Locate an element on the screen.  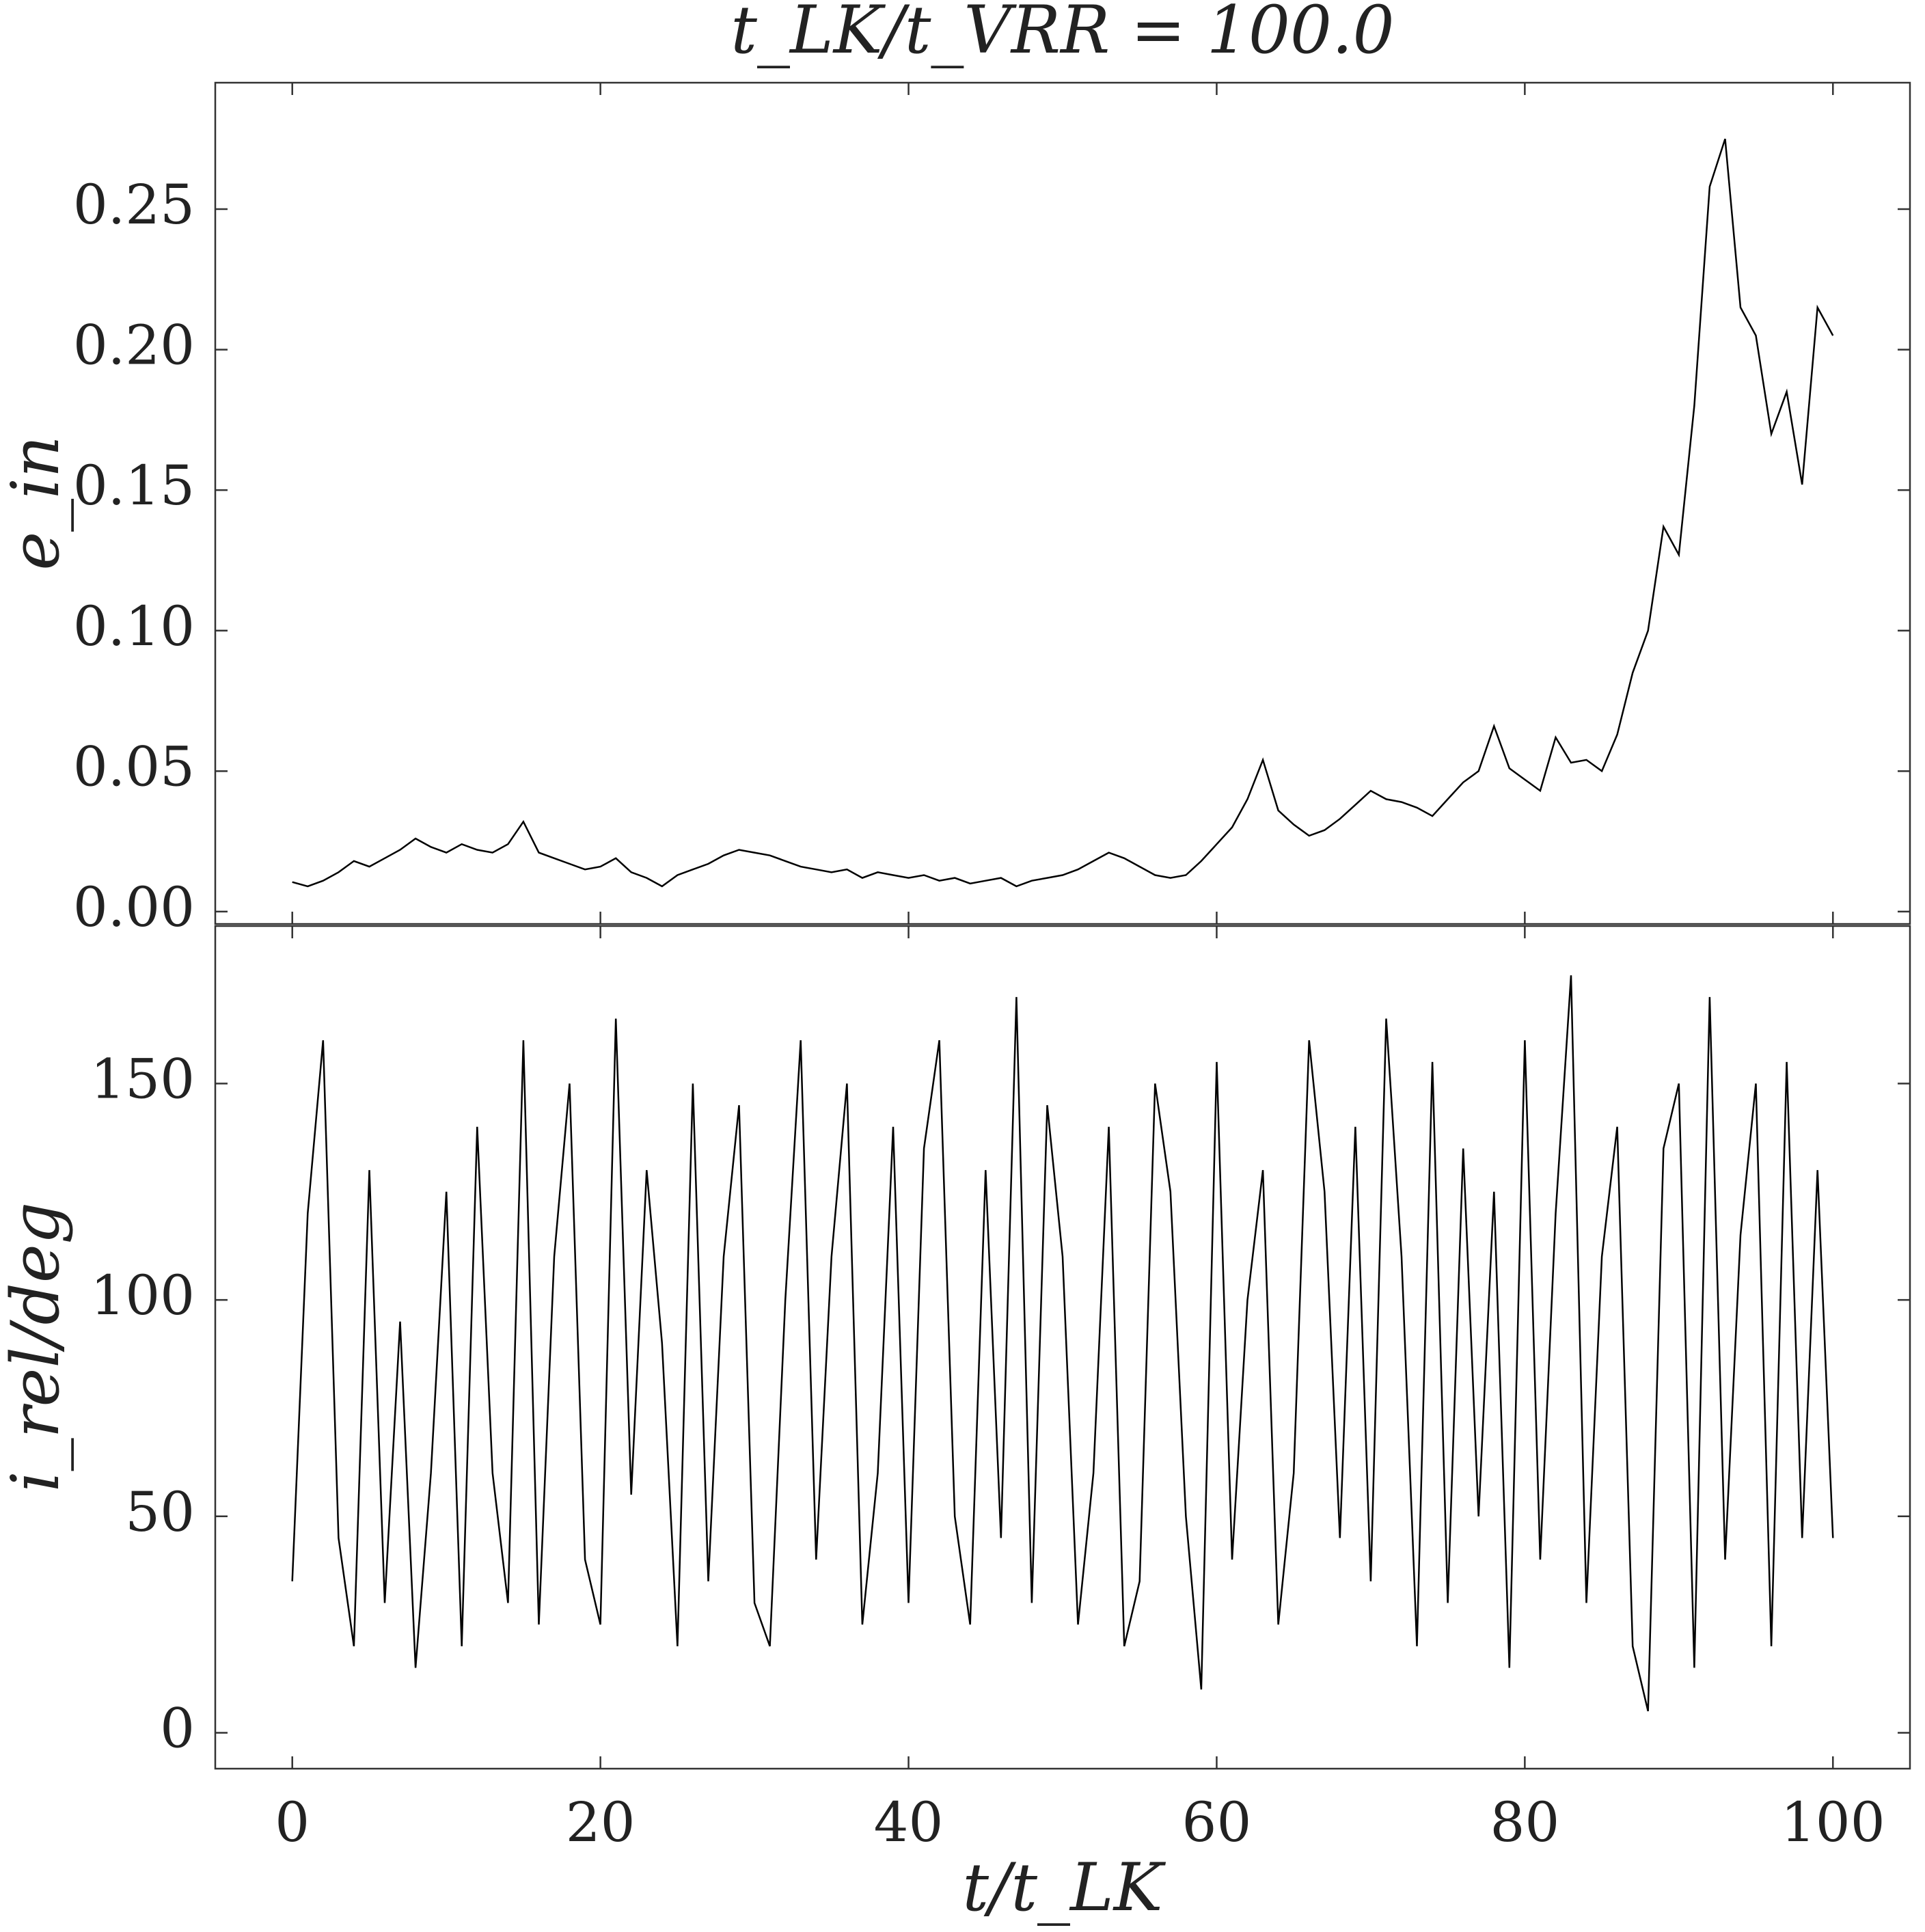
y-tick-label: 150 is located at coordinates (142, 1079).